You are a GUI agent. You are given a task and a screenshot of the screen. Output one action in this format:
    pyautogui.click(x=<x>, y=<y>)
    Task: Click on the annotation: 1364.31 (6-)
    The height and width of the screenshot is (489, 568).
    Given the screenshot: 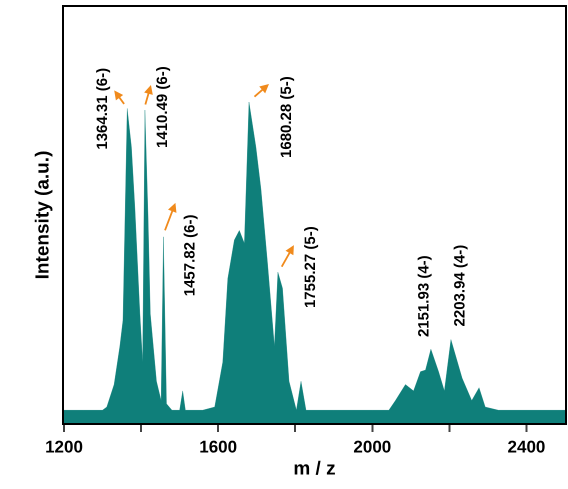 What is the action you would take?
    pyautogui.click(x=102, y=109)
    